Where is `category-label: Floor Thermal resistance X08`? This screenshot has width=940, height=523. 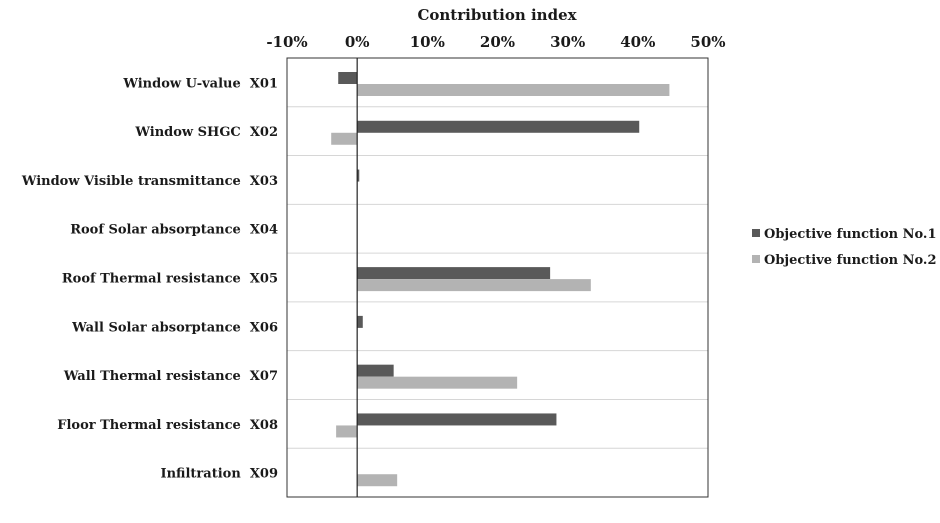 category-label: Floor Thermal resistance X08 is located at coordinates (167, 425).